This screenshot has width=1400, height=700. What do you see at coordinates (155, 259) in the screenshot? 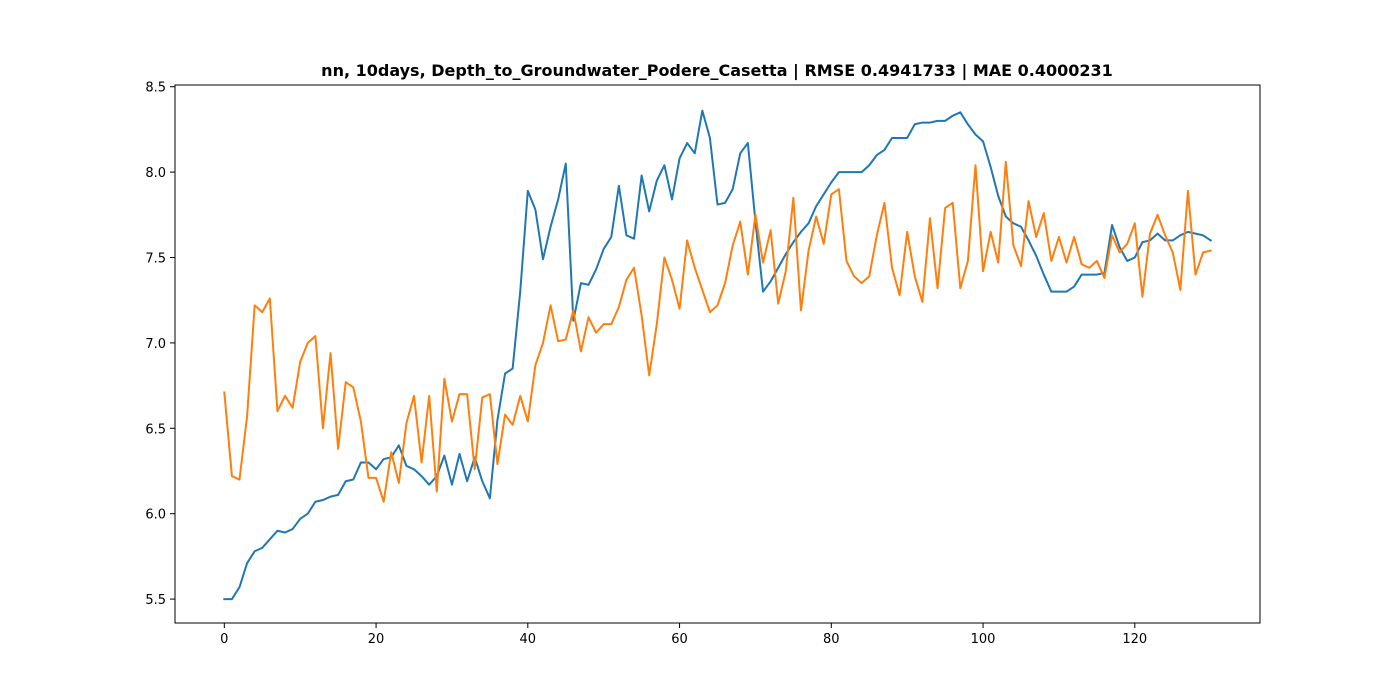
I see `y-tick-label: 7.5` at bounding box center [155, 259].